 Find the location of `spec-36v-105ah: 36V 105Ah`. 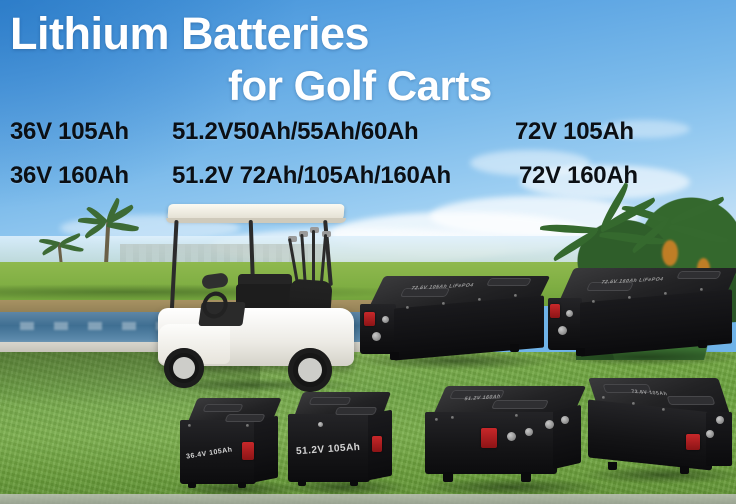

spec-36v-105ah: 36V 105Ah is located at coordinates (69, 131).